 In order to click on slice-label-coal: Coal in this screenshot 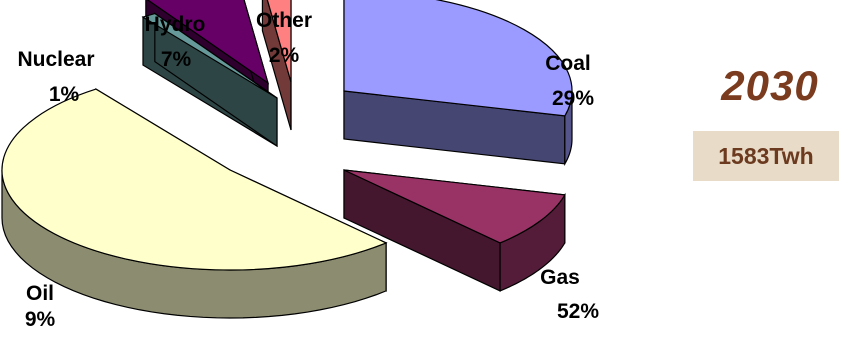, I will do `click(568, 63)`.